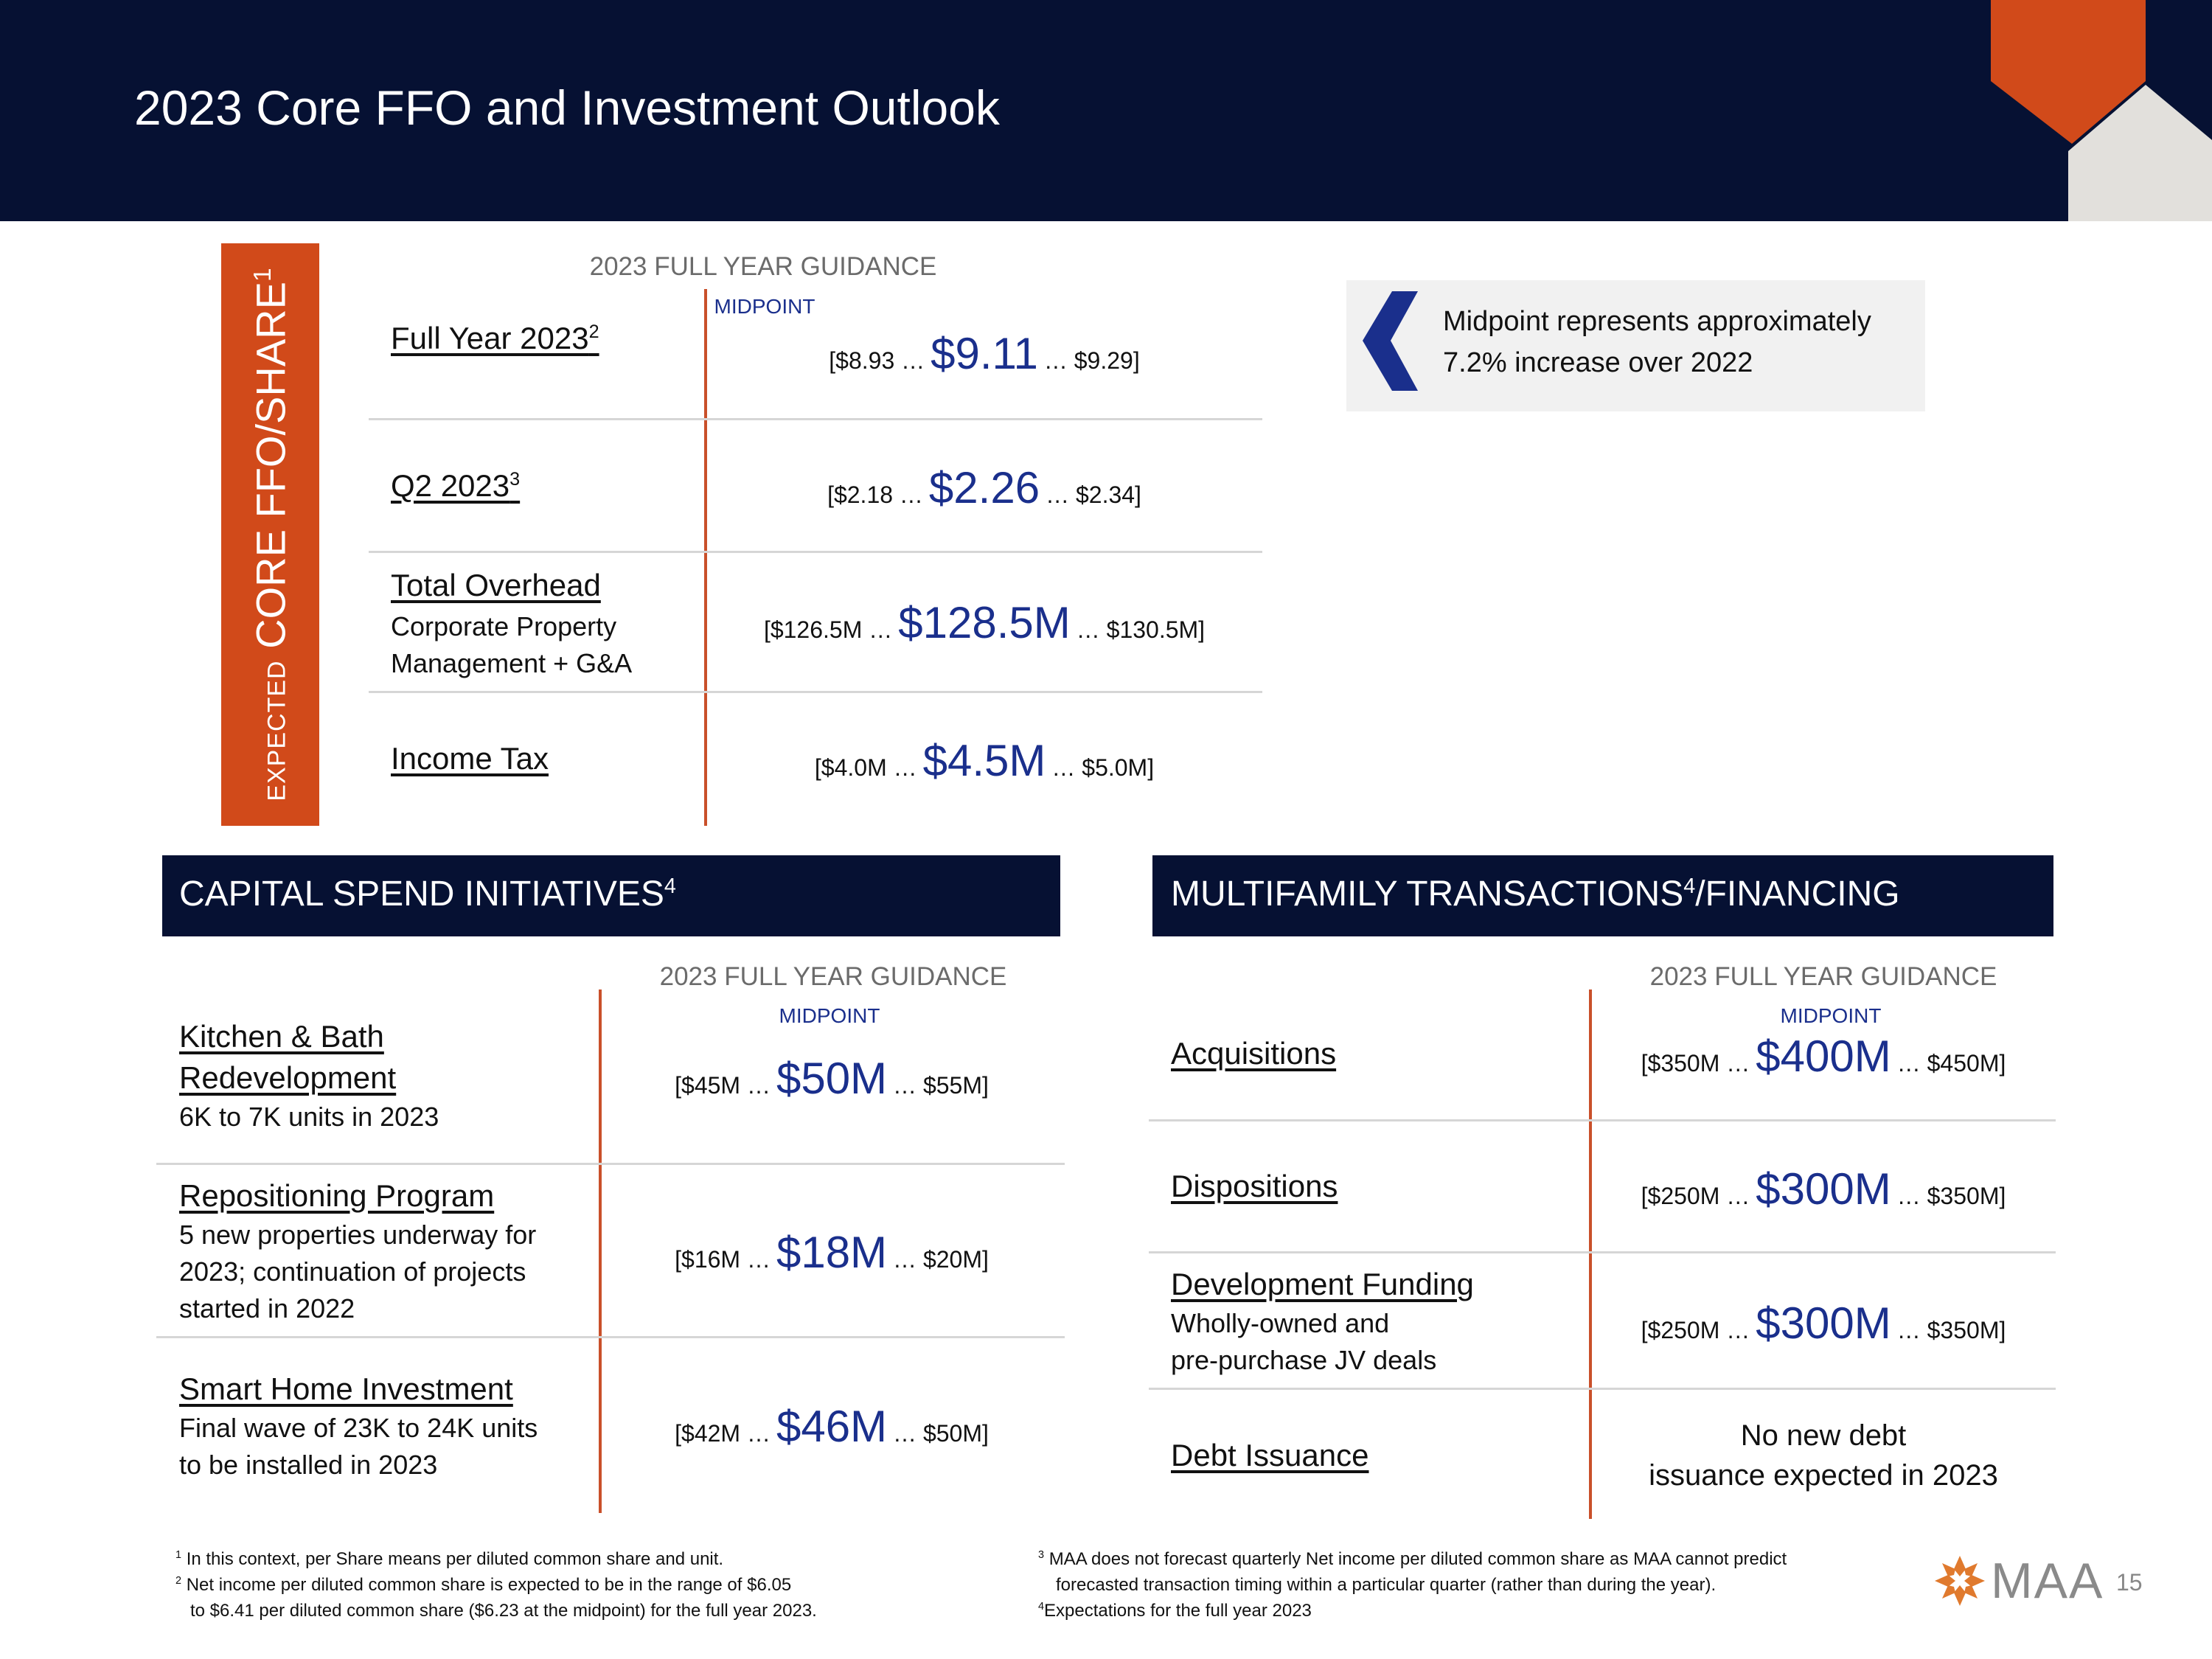 The width and height of the screenshot is (2212, 1659). I want to click on ffo-divider-vertical, so click(705, 557).